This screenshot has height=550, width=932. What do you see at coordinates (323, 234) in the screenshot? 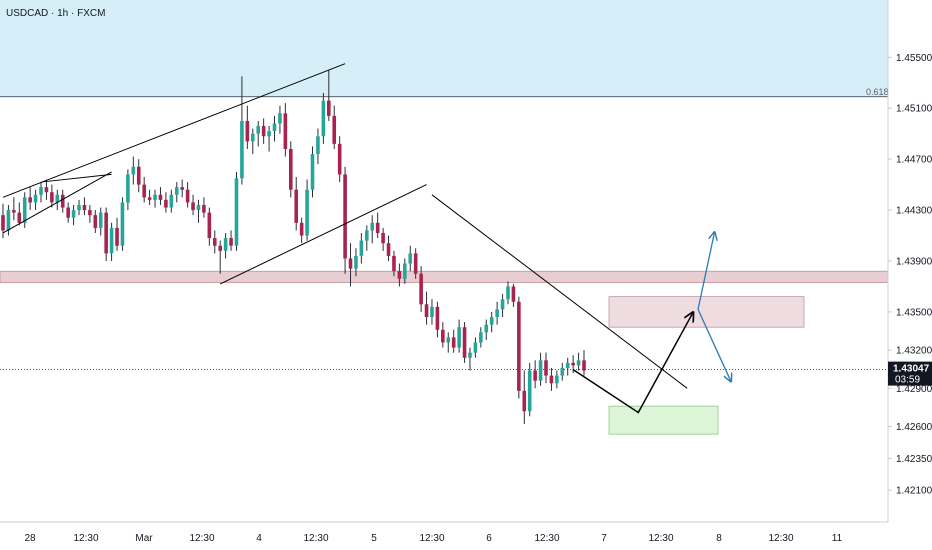
I see `lower-trend-line` at bounding box center [323, 234].